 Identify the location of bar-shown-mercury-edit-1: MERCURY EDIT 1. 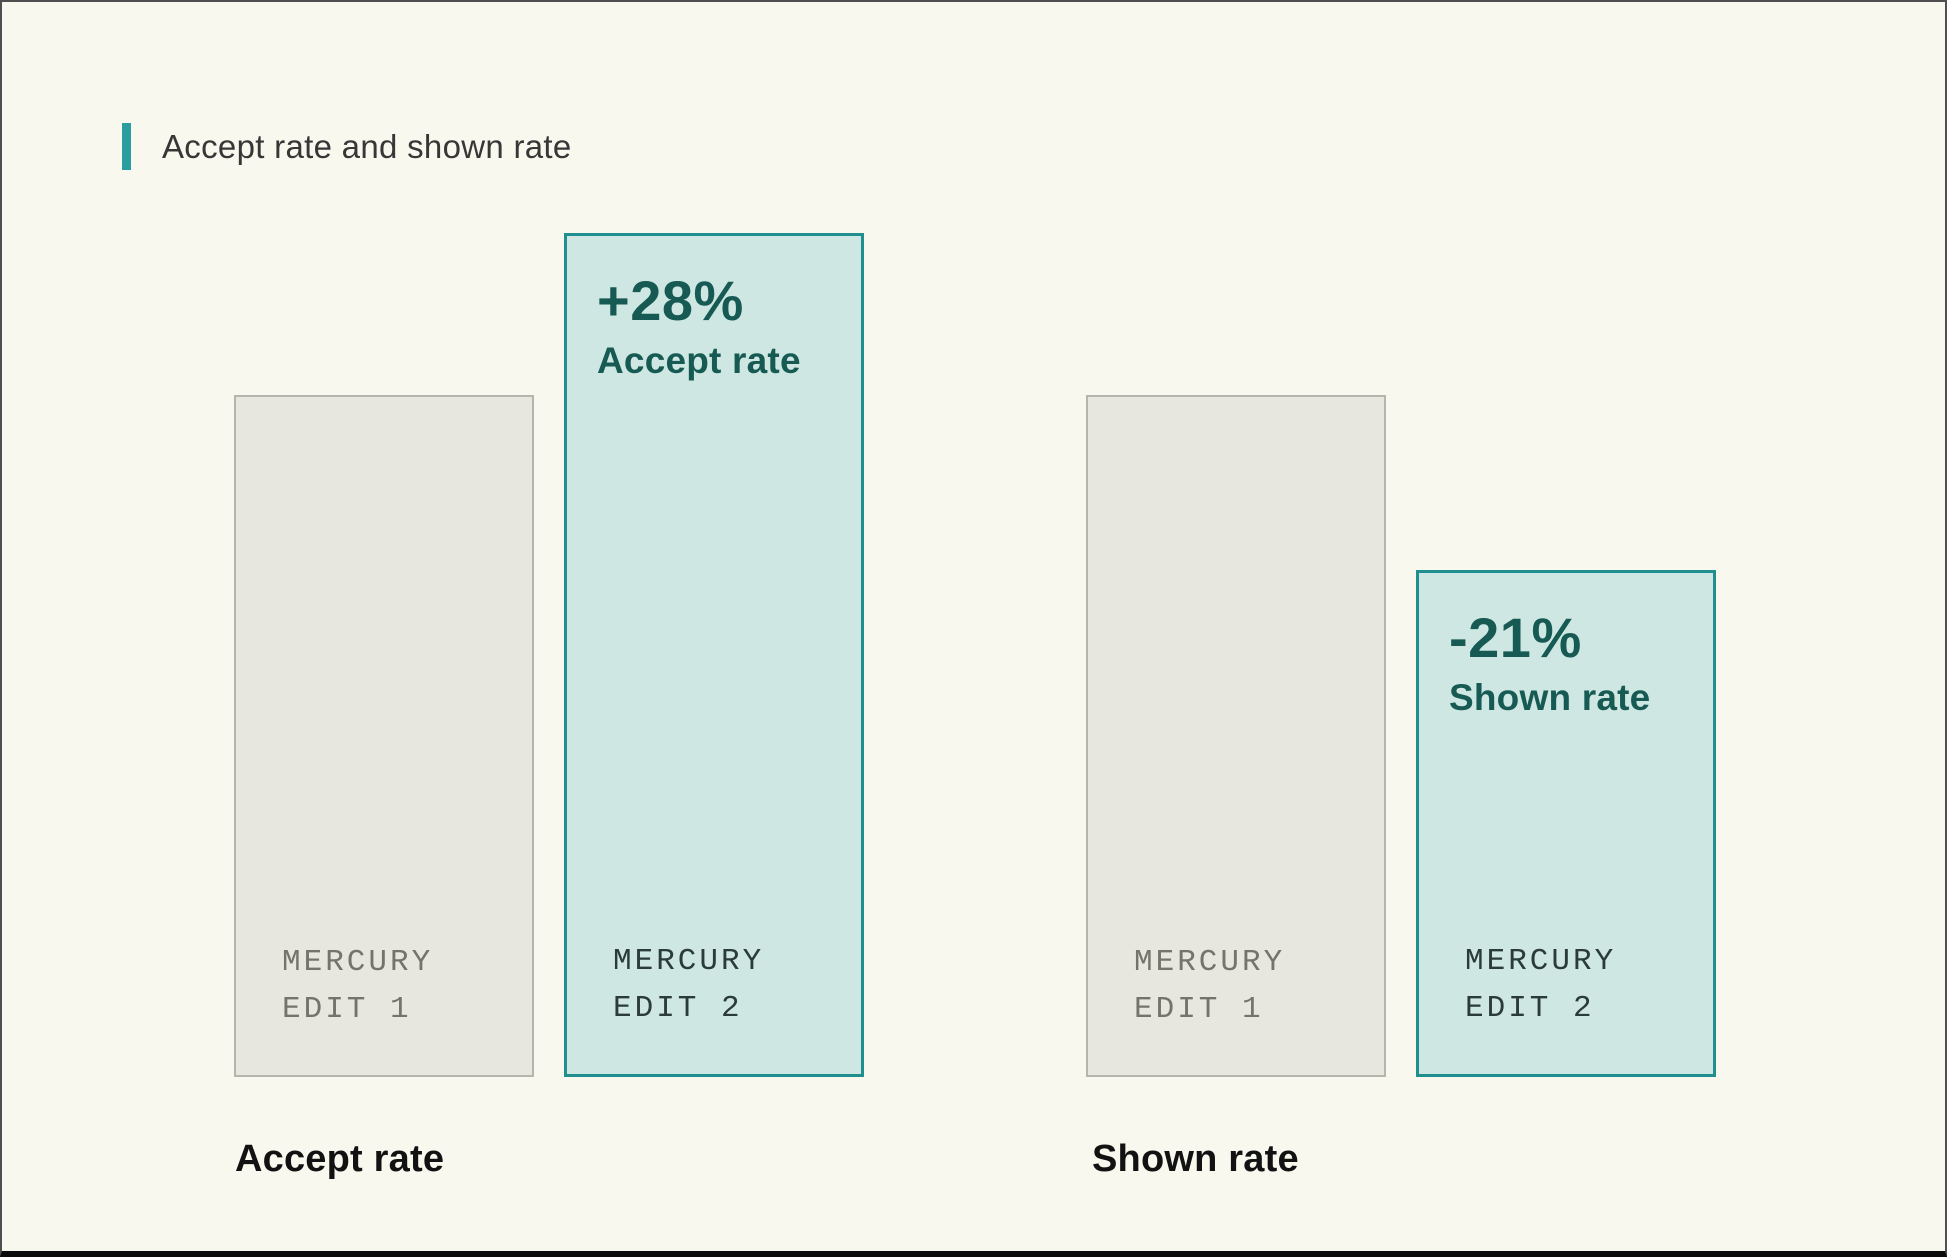
(1236, 736).